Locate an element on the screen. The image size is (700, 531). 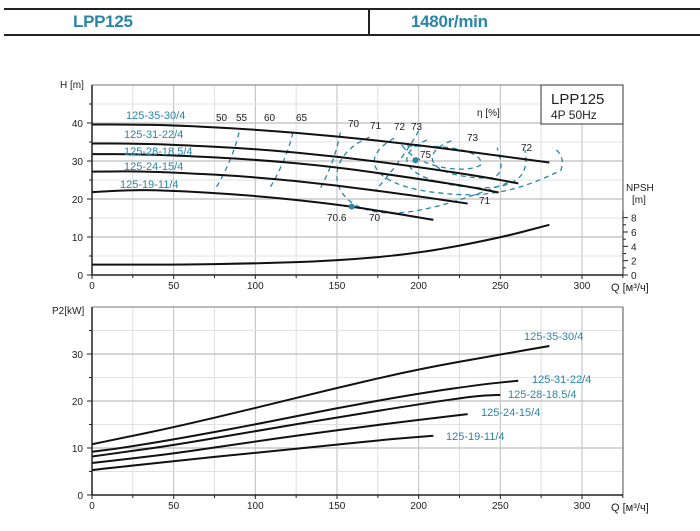
p2q-series-label: 125-31-22/4 is located at coordinates (561, 380).